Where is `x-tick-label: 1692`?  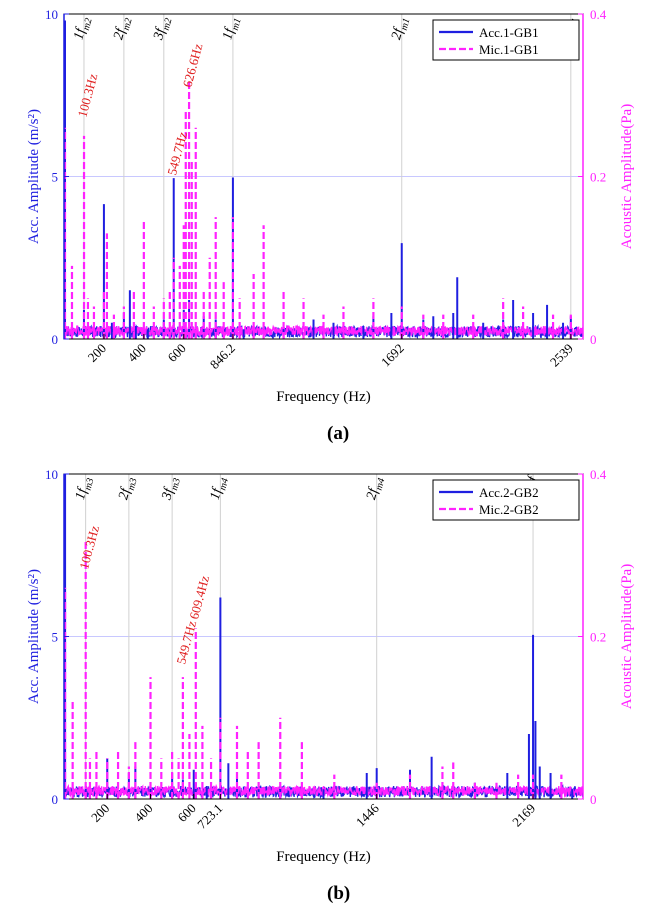
x-tick-label: 1692 is located at coordinates (392, 355).